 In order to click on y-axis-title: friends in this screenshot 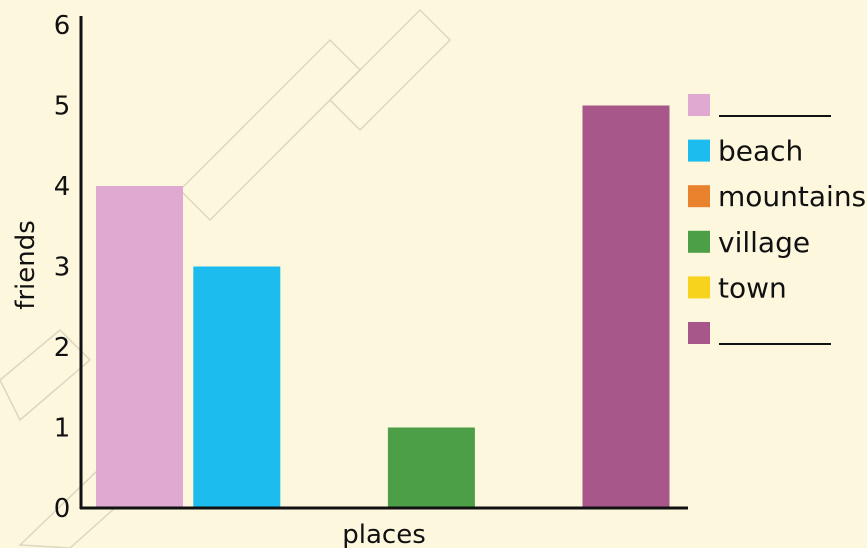, I will do `click(26, 265)`.